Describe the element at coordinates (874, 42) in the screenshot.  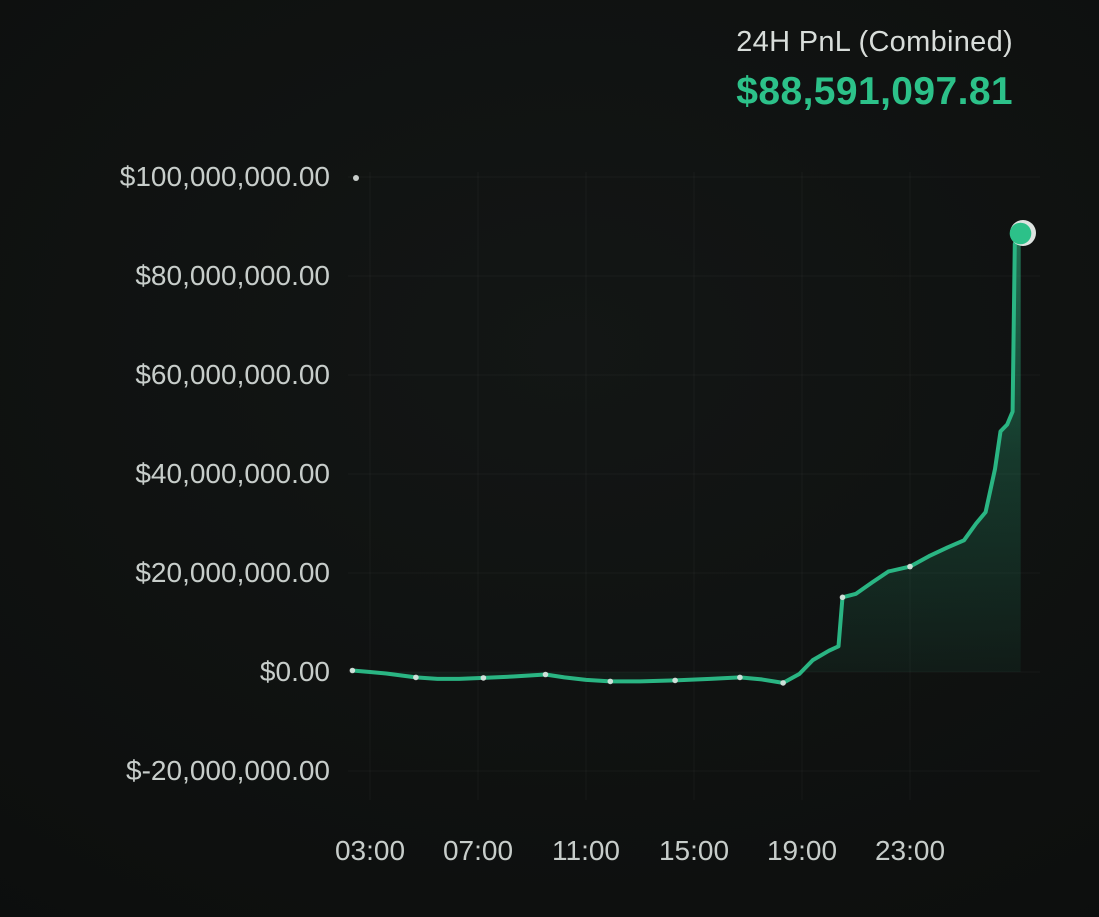
I see `chart-title: 24H PnL (Combined)` at that location.